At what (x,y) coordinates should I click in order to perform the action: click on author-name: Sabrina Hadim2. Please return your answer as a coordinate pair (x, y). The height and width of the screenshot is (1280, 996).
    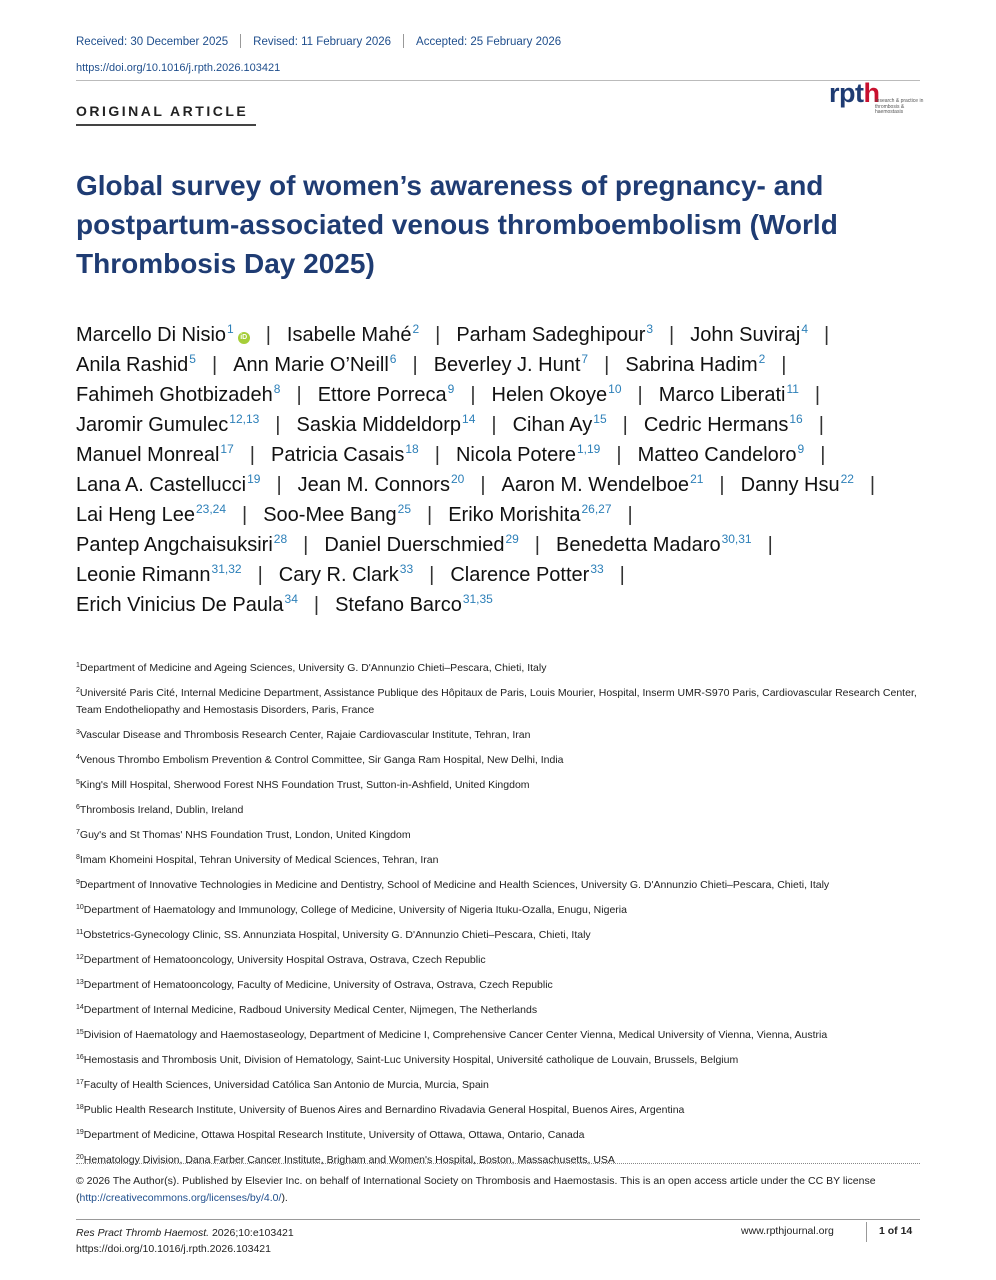
    Looking at the image, I should click on (695, 365).